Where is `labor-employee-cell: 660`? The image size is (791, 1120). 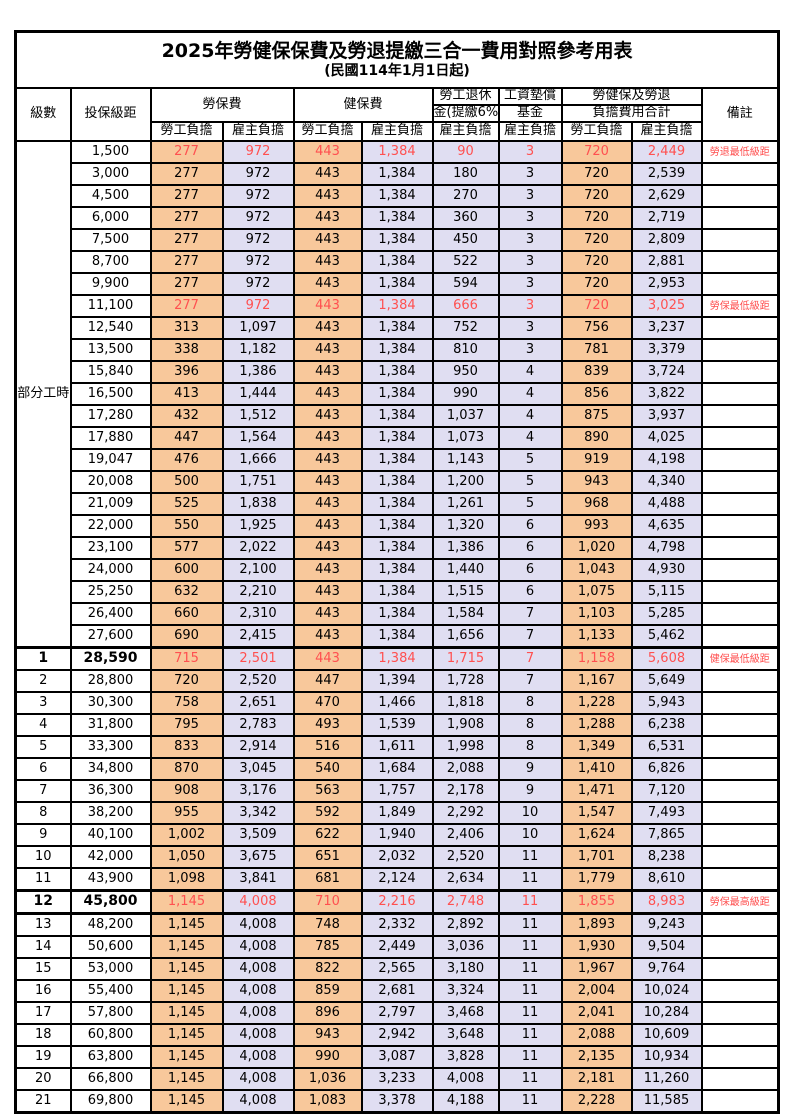 labor-employee-cell: 660 is located at coordinates (186, 614).